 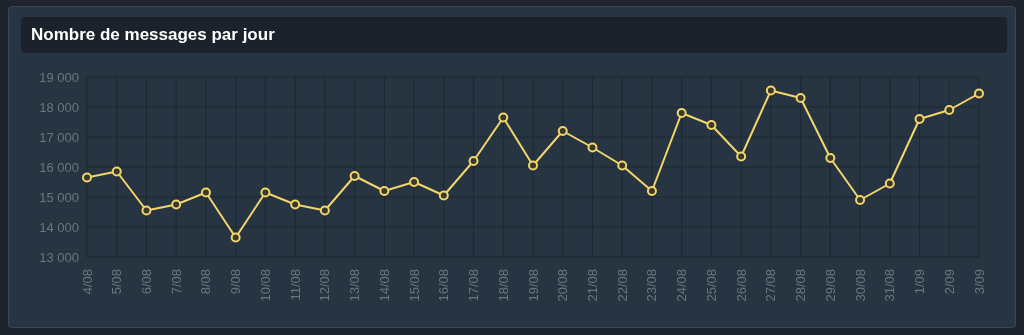 What do you see at coordinates (503, 285) in the screenshot?
I see `x-tick-label: 18/08` at bounding box center [503, 285].